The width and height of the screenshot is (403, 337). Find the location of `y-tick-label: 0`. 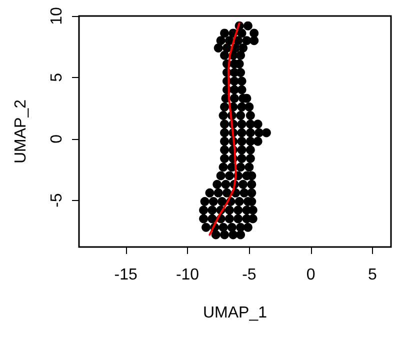

y-tick-label: 0 is located at coordinates (57, 139).